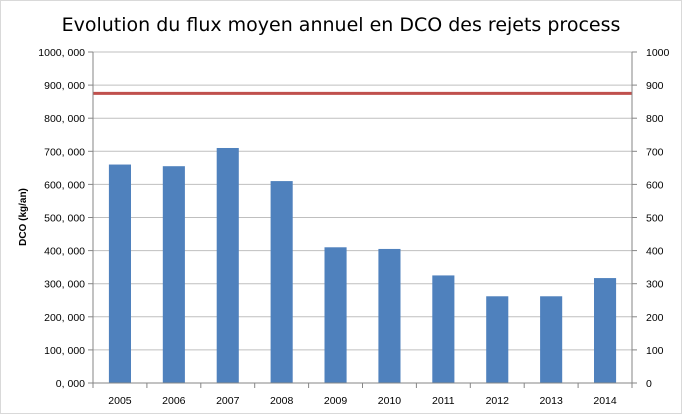 Image resolution: width=682 pixels, height=414 pixels. Describe the element at coordinates (64, 86) in the screenshot. I see `y-tick-label-left: 900, 000` at that location.